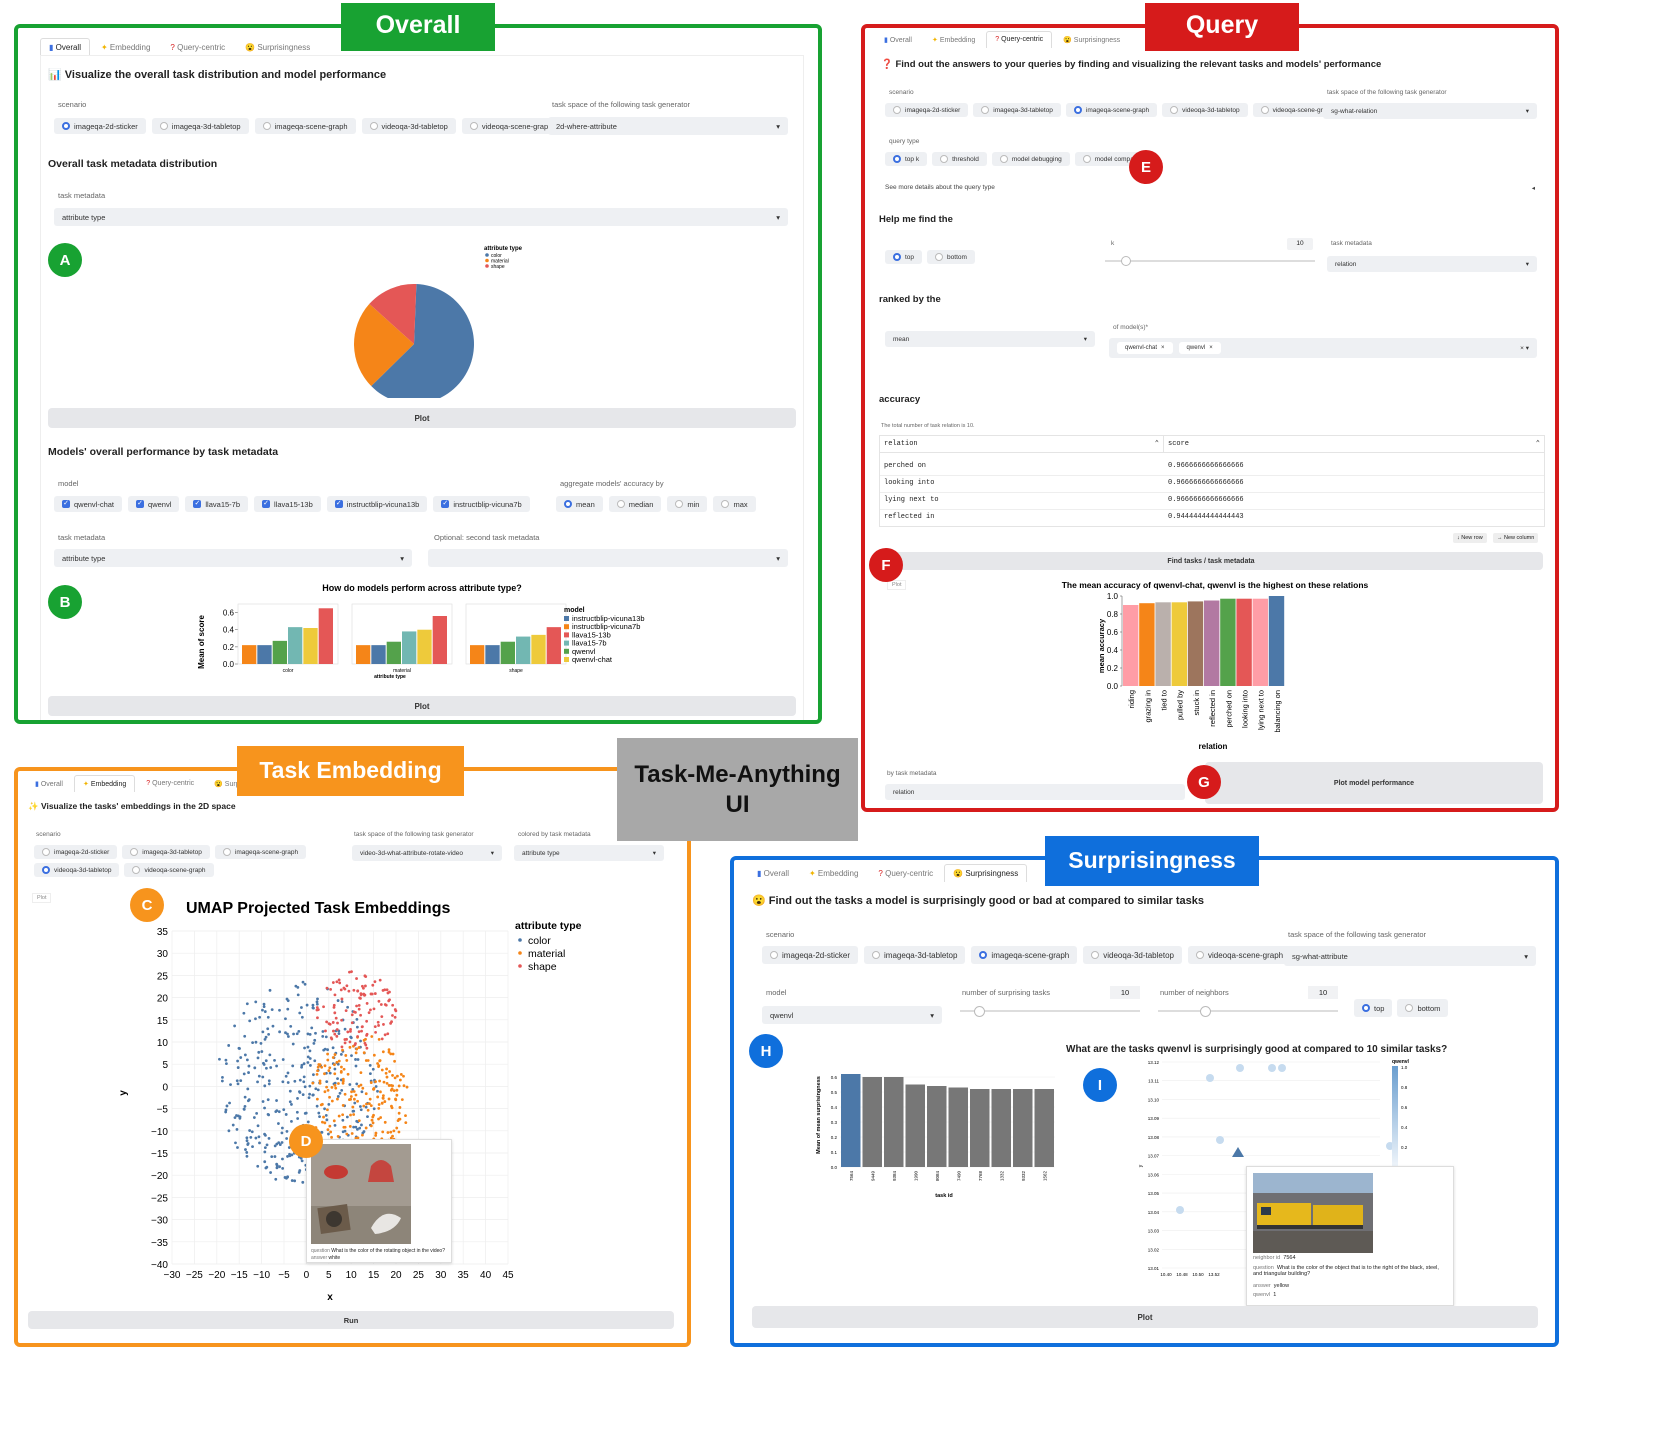 This screenshot has height=1443, width=1661. I want to click on run-button: Run, so click(351, 1320).